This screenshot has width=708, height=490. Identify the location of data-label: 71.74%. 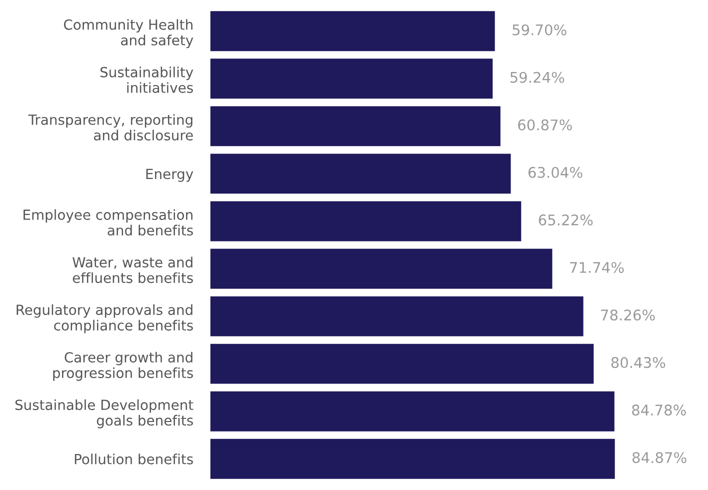
(597, 267).